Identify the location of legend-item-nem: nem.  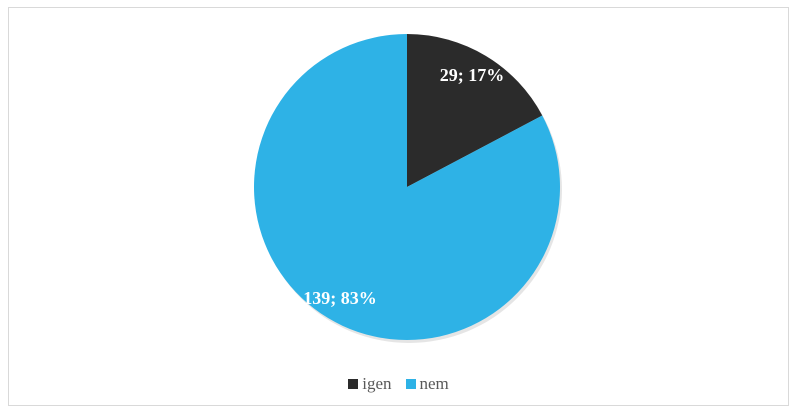
(427, 384).